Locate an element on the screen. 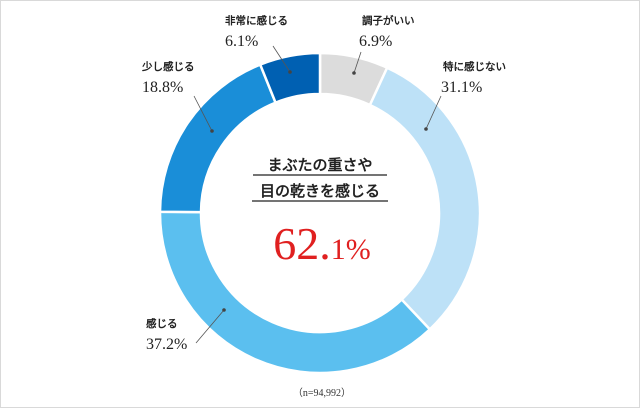  slice-category-label-5: 非常に感じる is located at coordinates (256, 20).